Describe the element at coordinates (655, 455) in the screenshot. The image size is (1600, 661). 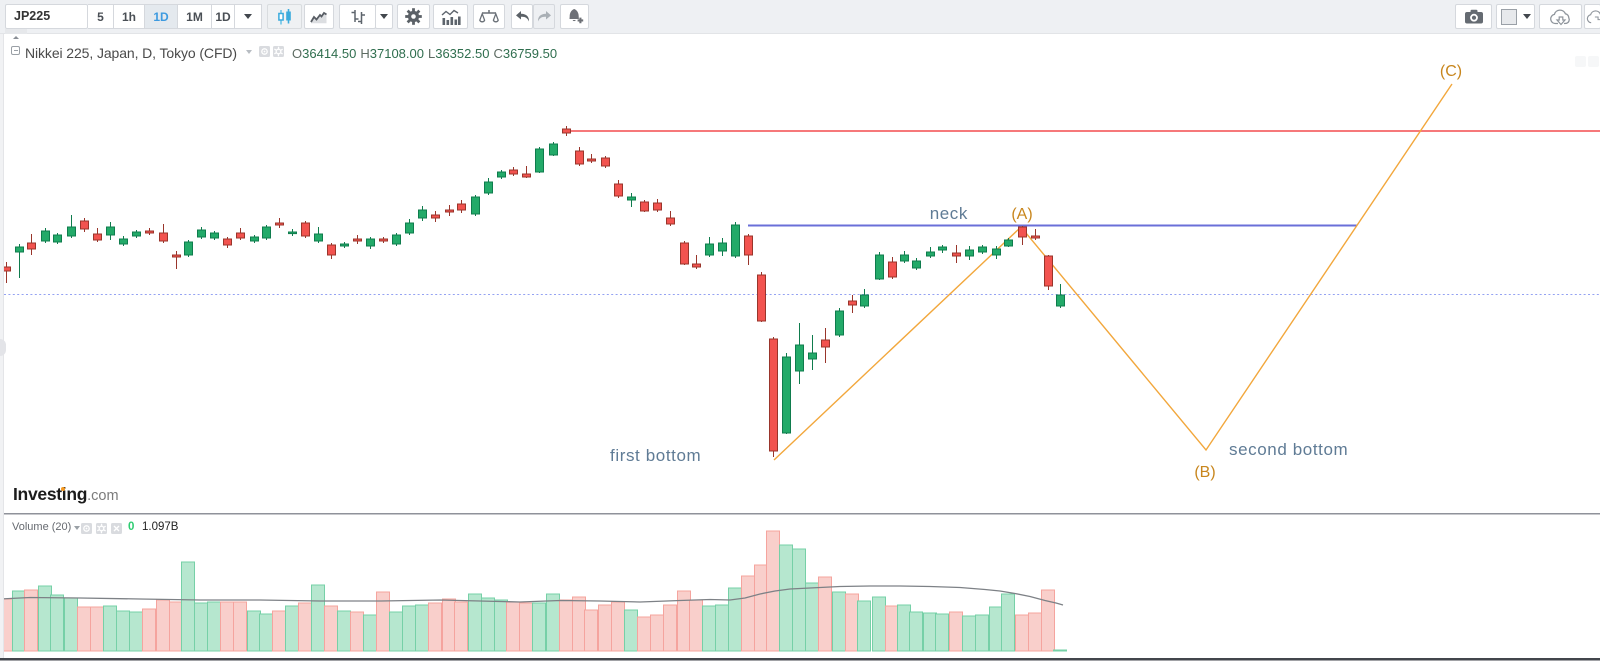
I see `svg-text: first bottom` at that location.